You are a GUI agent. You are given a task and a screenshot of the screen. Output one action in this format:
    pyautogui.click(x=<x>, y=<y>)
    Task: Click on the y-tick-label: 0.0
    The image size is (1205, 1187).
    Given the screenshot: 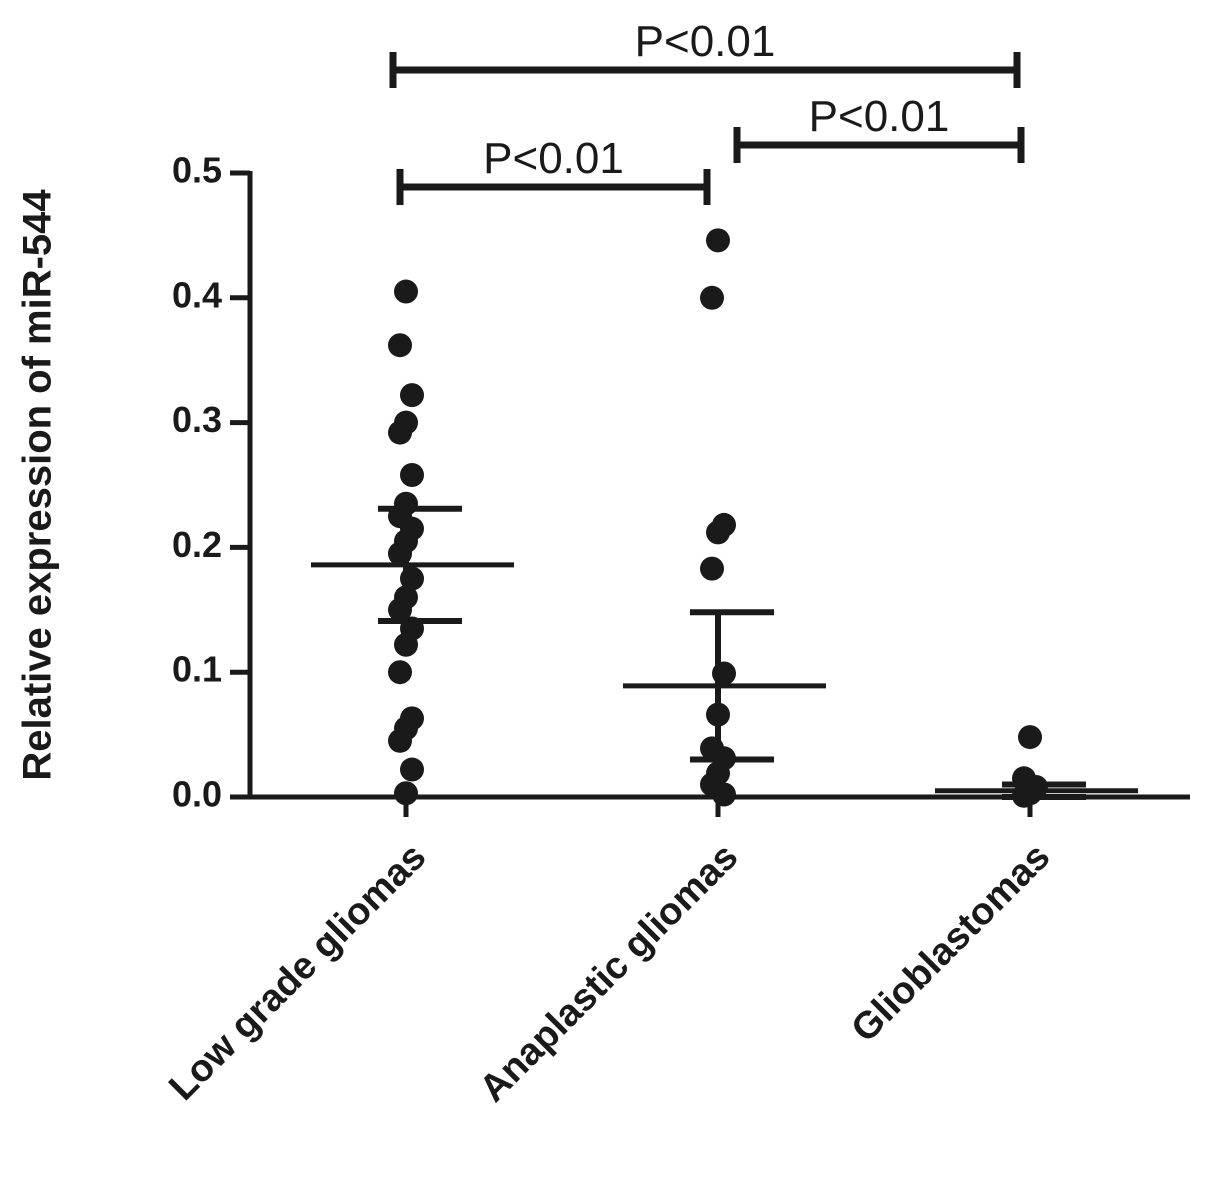 What is the action you would take?
    pyautogui.click(x=197, y=794)
    